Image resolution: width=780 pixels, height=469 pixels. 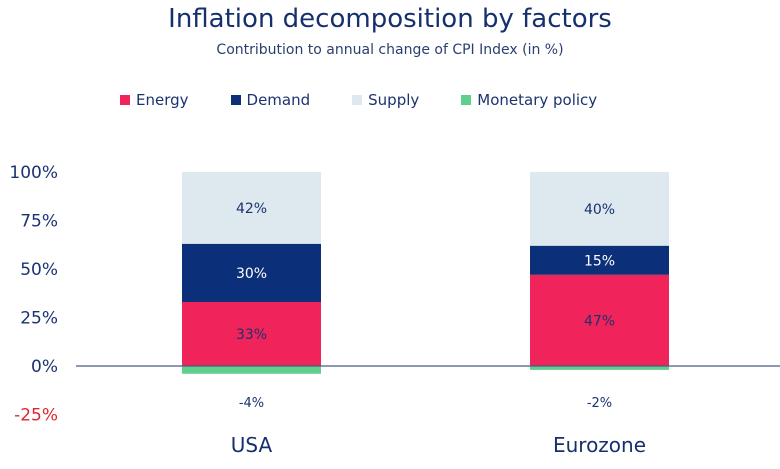 I want to click on legend-item-demand: Demand, so click(x=270, y=100).